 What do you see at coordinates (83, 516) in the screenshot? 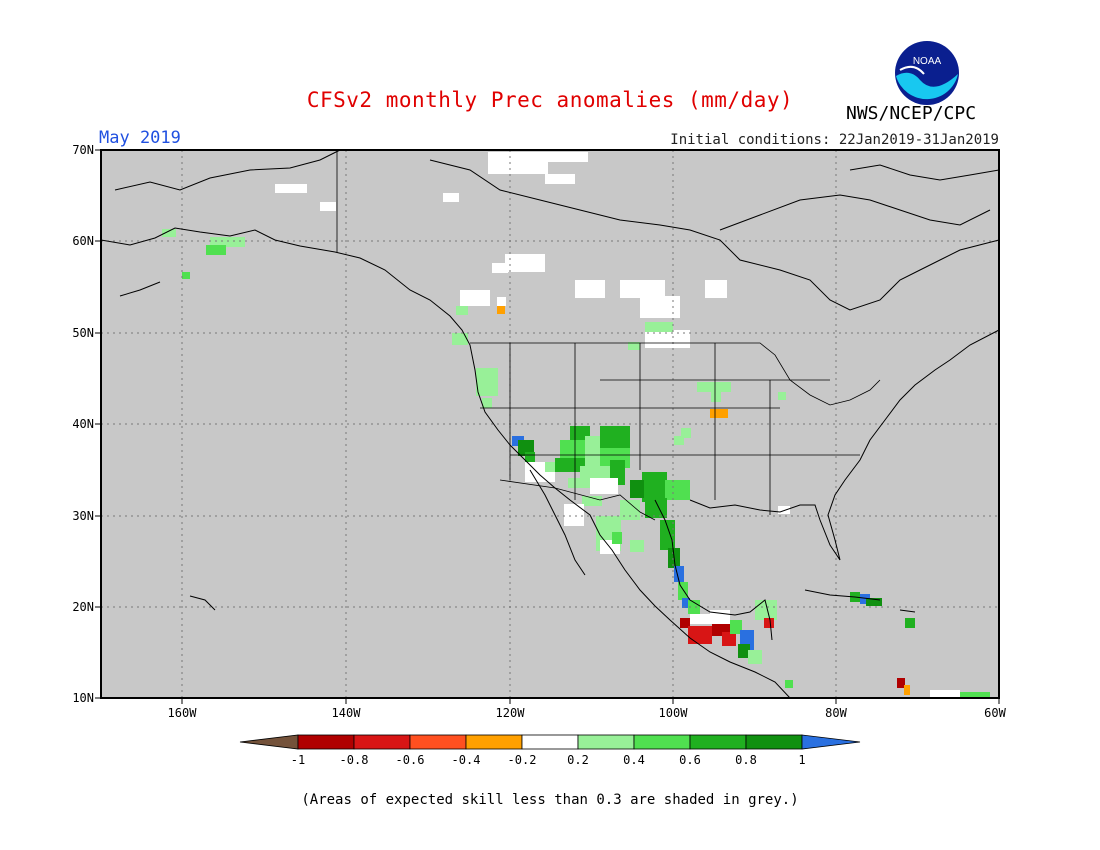
I see `lat-label: 30N` at bounding box center [83, 516].